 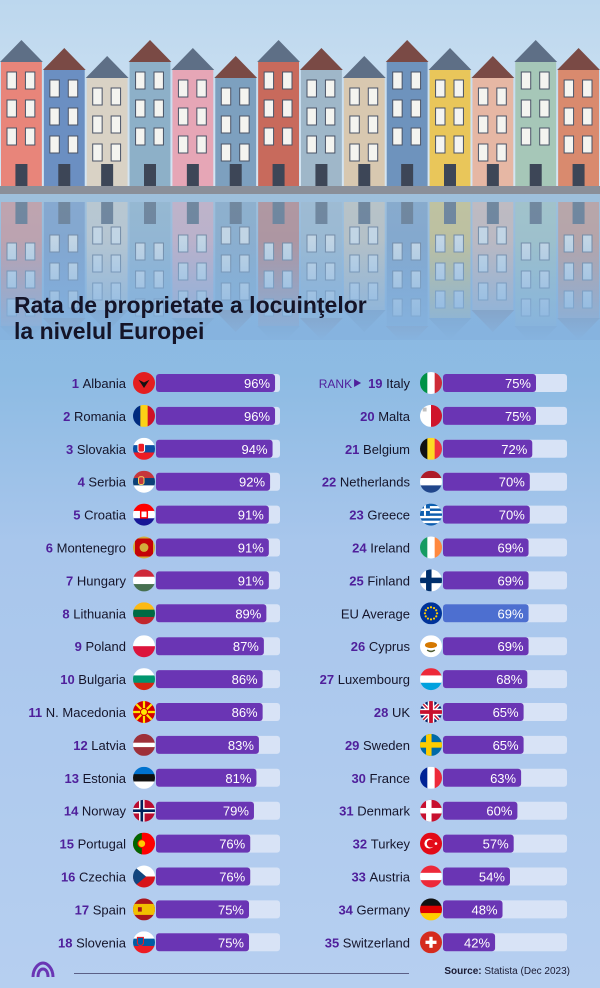 What do you see at coordinates (144, 876) in the screenshot?
I see `czechia-flag-icon` at bounding box center [144, 876].